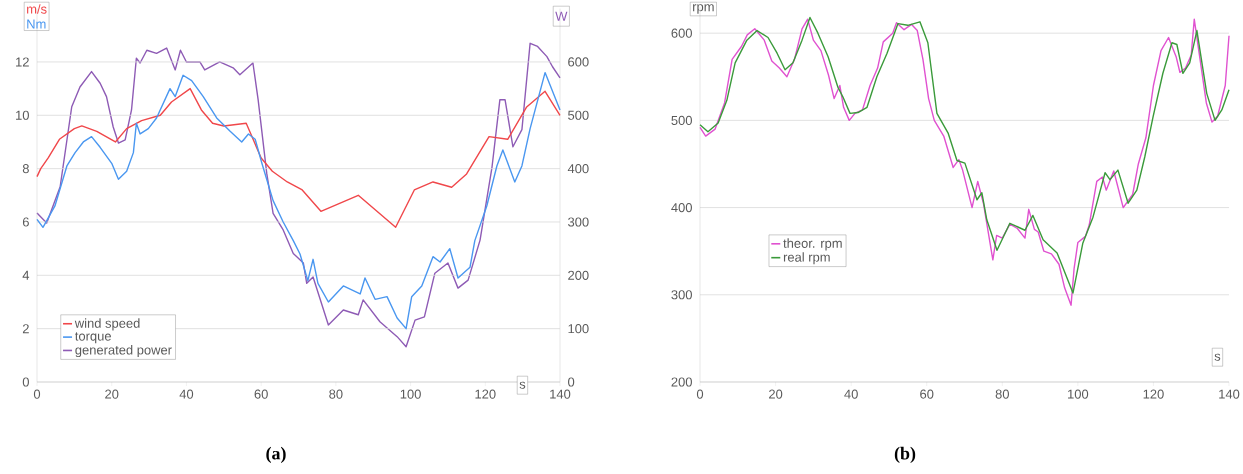 The width and height of the screenshot is (1243, 474). What do you see at coordinates (26, 275) in the screenshot?
I see `y-tick-label: 4` at bounding box center [26, 275].